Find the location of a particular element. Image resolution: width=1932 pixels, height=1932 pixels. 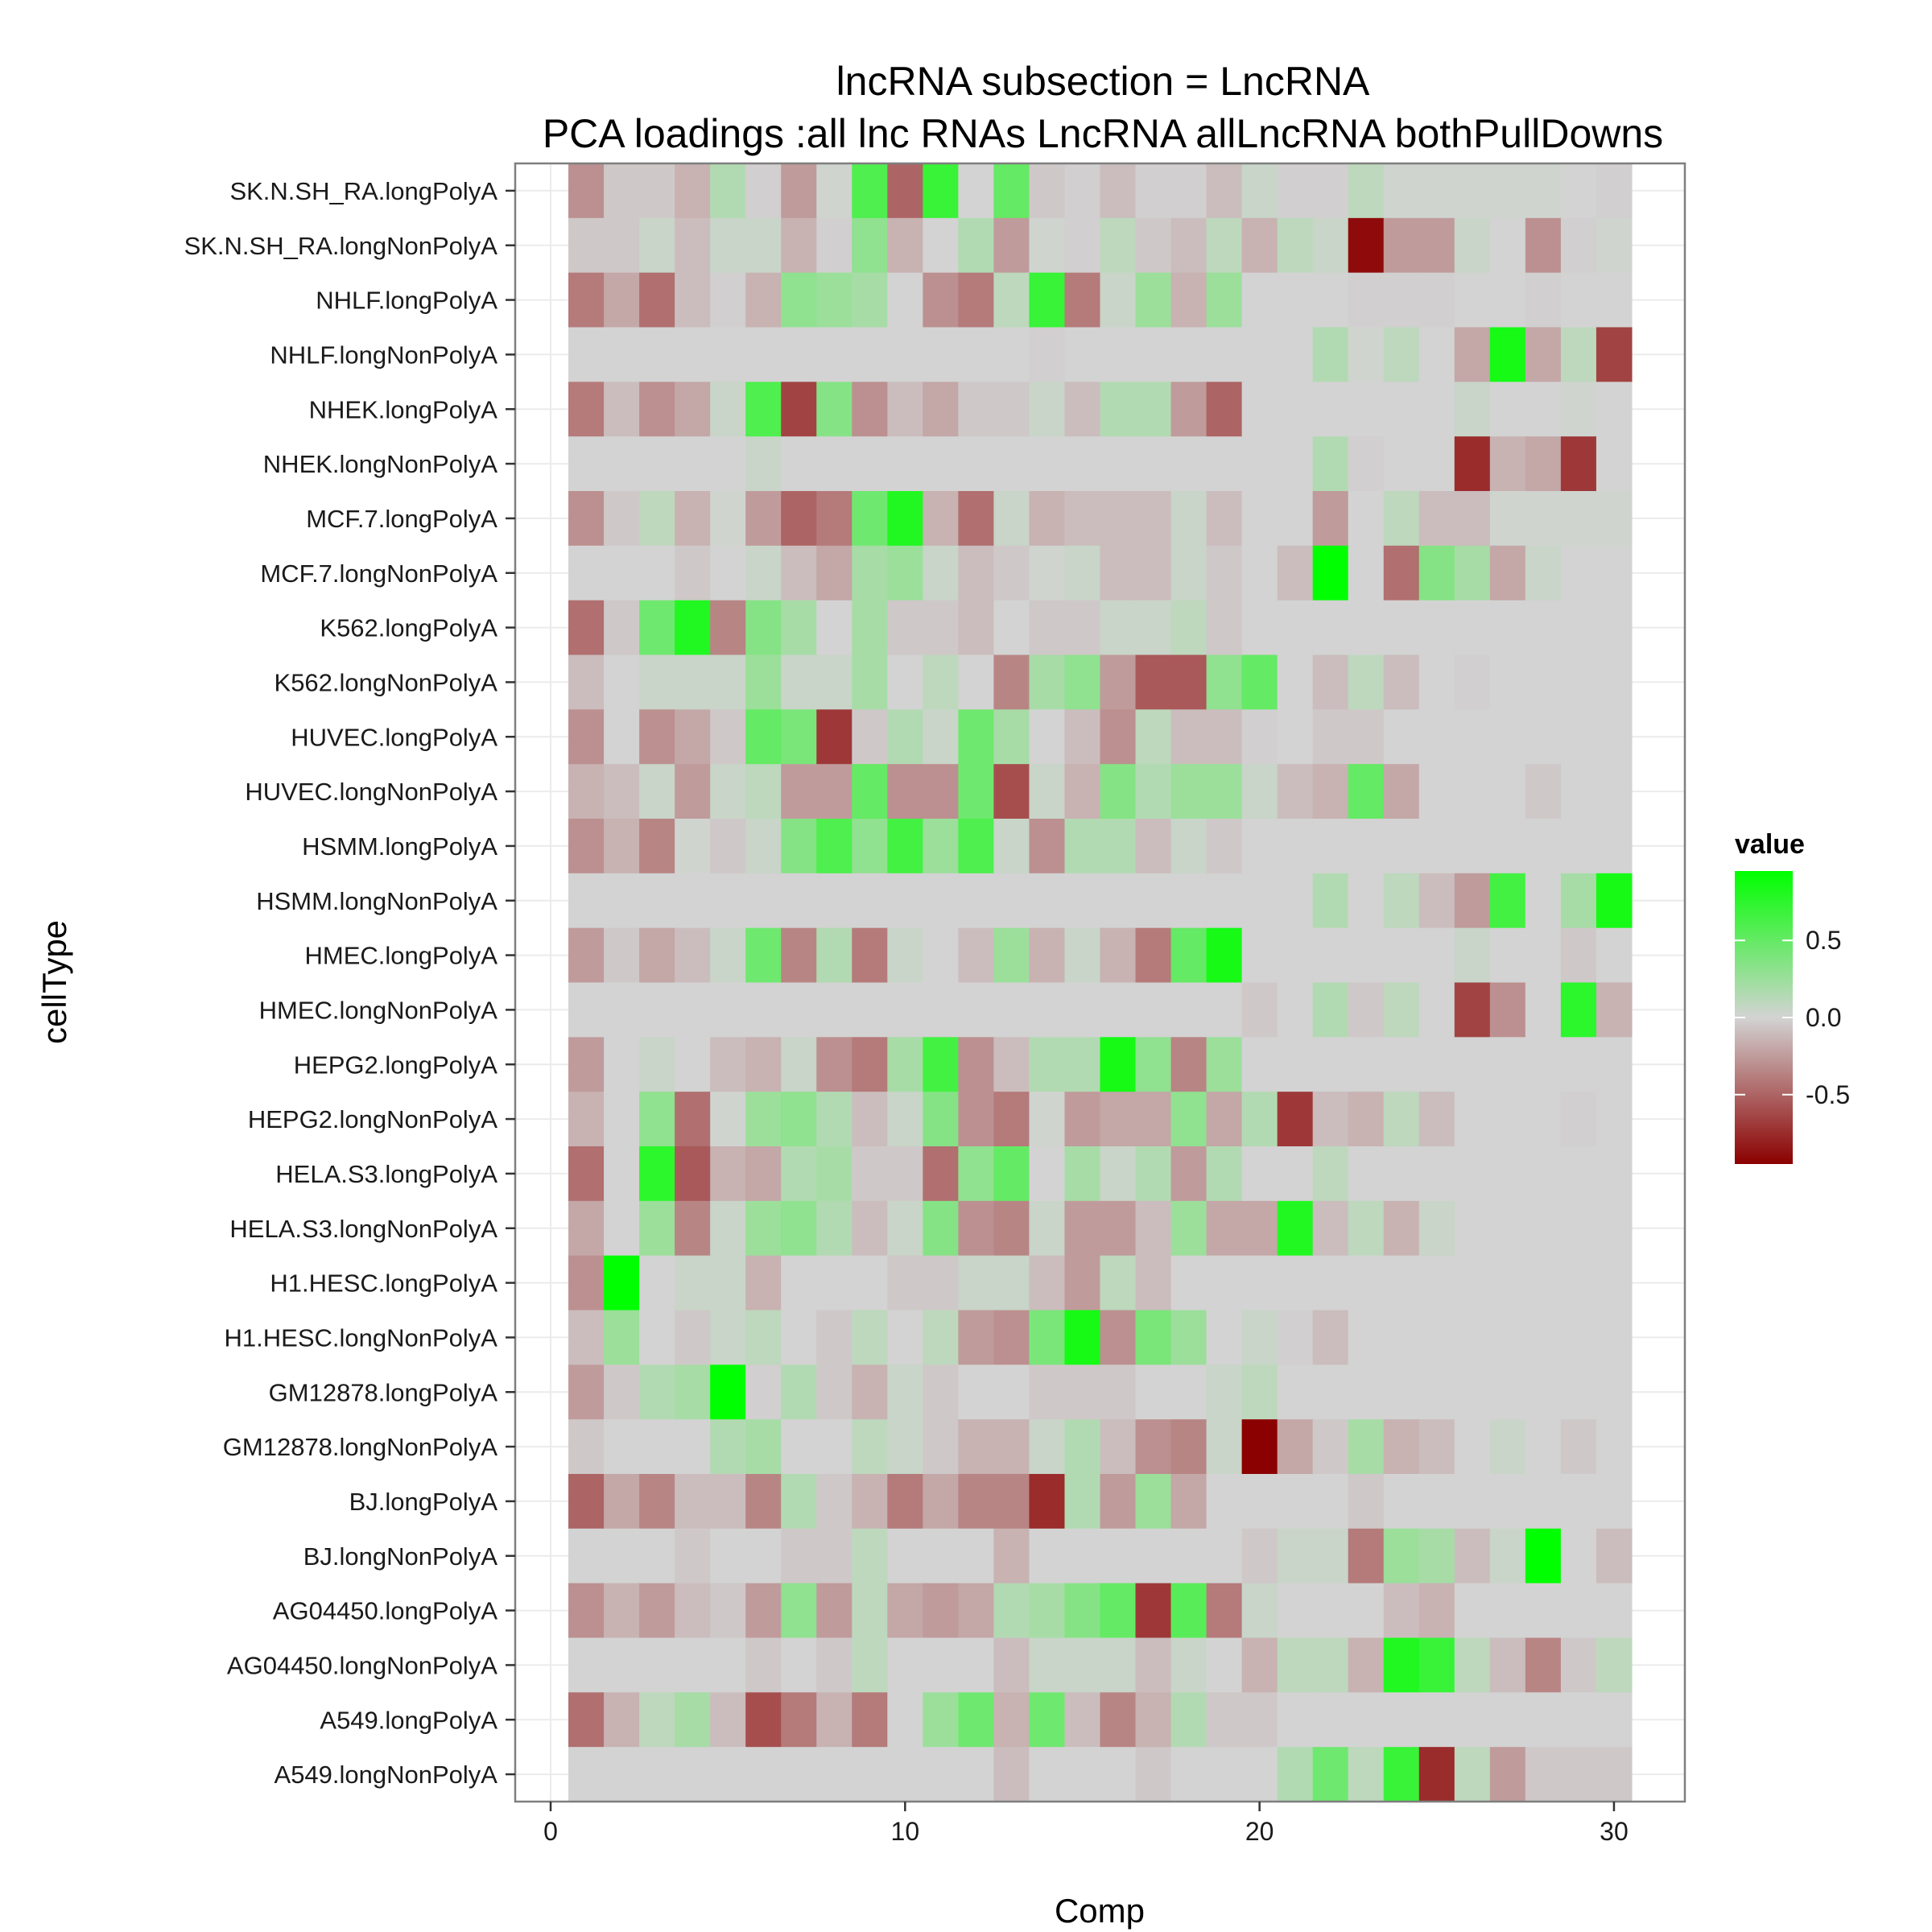

y-tick-label: NHEK.longPolyA is located at coordinates (403, 409).